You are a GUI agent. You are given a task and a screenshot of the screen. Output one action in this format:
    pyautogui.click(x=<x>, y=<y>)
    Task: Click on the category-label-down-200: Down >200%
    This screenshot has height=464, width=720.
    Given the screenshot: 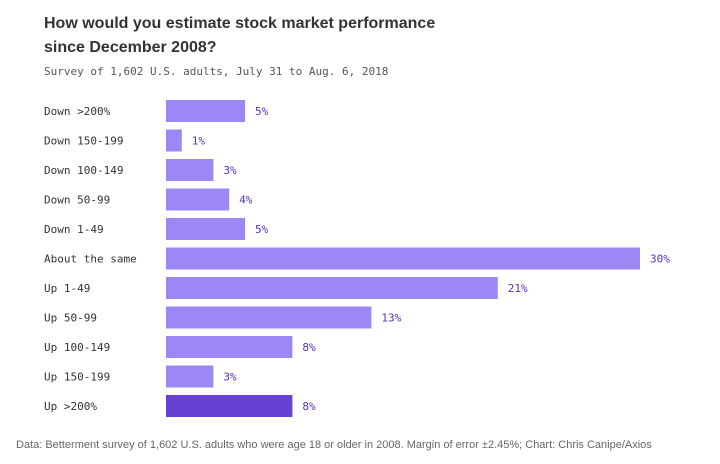 What is the action you would take?
    pyautogui.click(x=77, y=111)
    